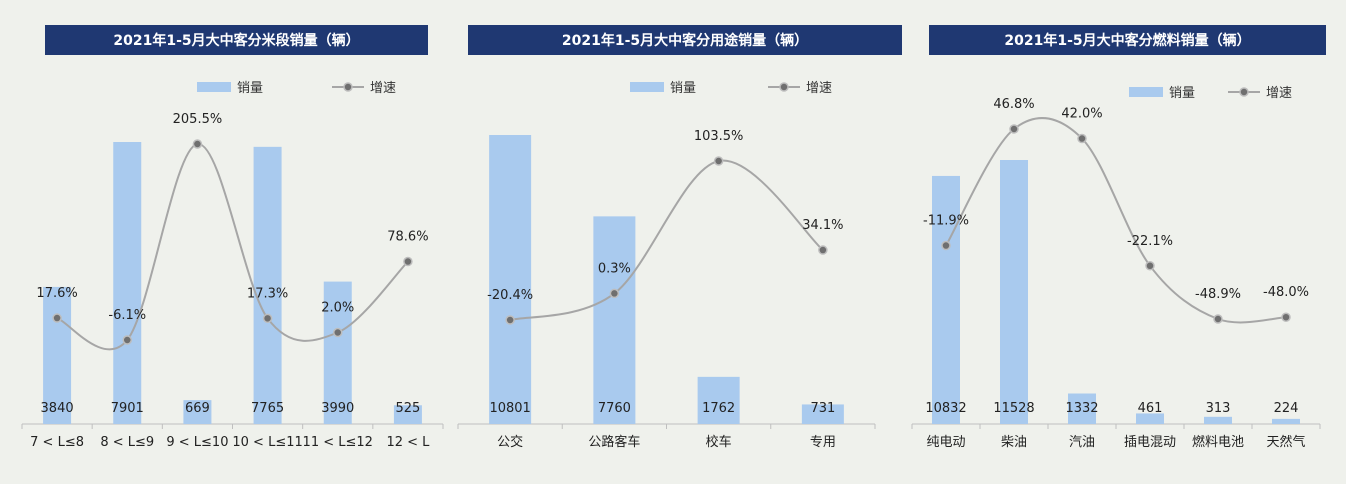  Describe the element at coordinates (267, 442) in the screenshot. I see `x-tick-label: 10 < L≤11` at that location.